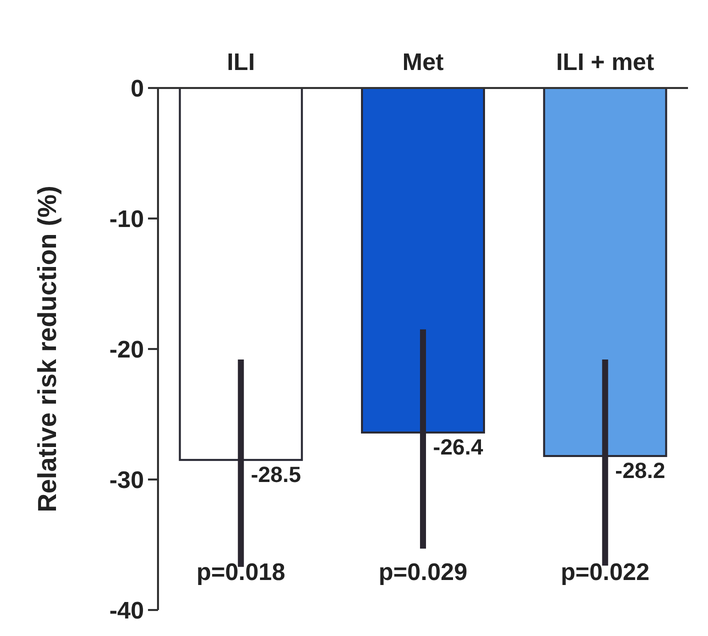 The image size is (708, 636). I want to click on x-tick-label: Met, so click(423, 62).